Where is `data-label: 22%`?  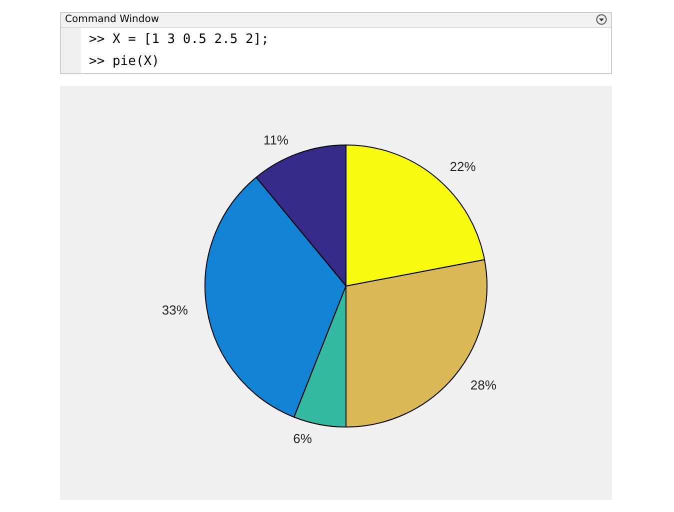
data-label: 22% is located at coordinates (463, 166).